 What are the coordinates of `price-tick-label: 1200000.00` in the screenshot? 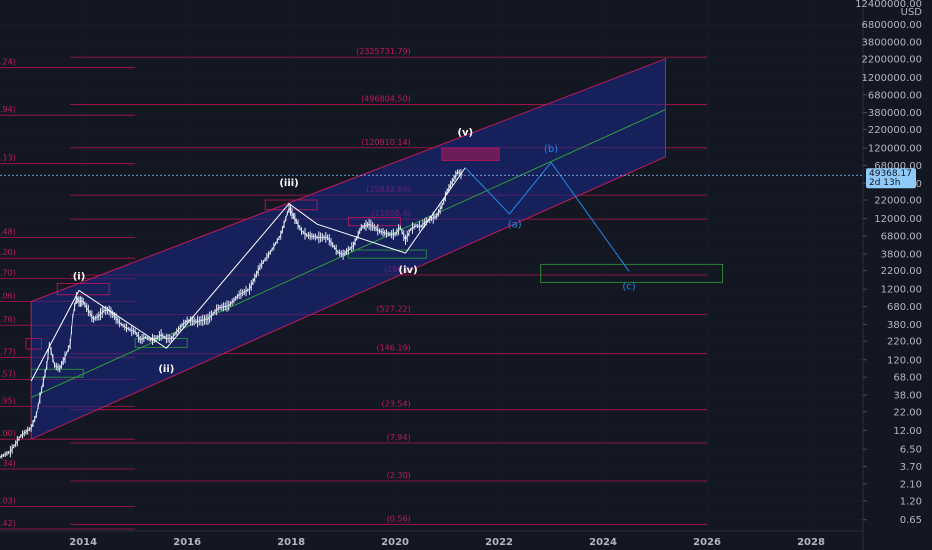 It's located at (892, 78).